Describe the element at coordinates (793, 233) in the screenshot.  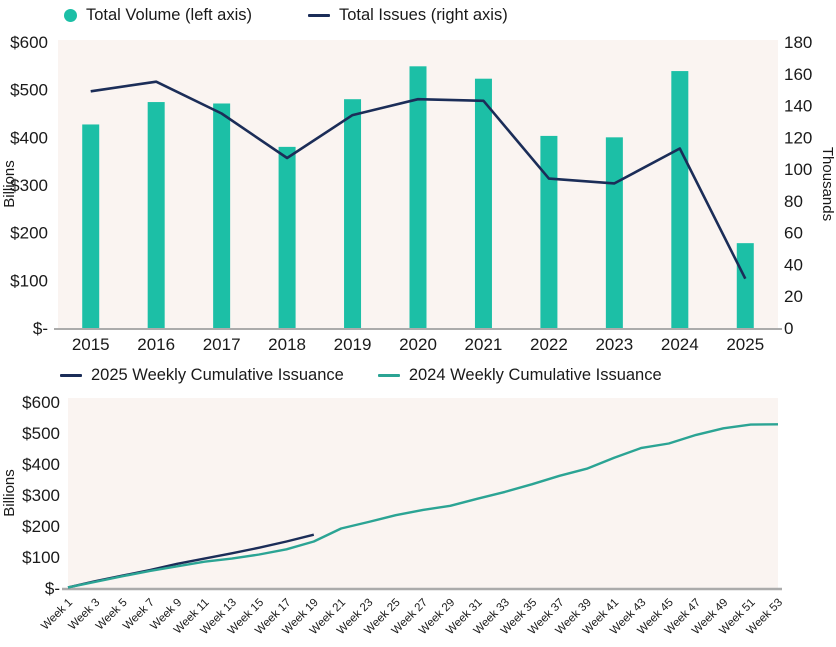
I see `right-axis-tick-label: 60` at that location.